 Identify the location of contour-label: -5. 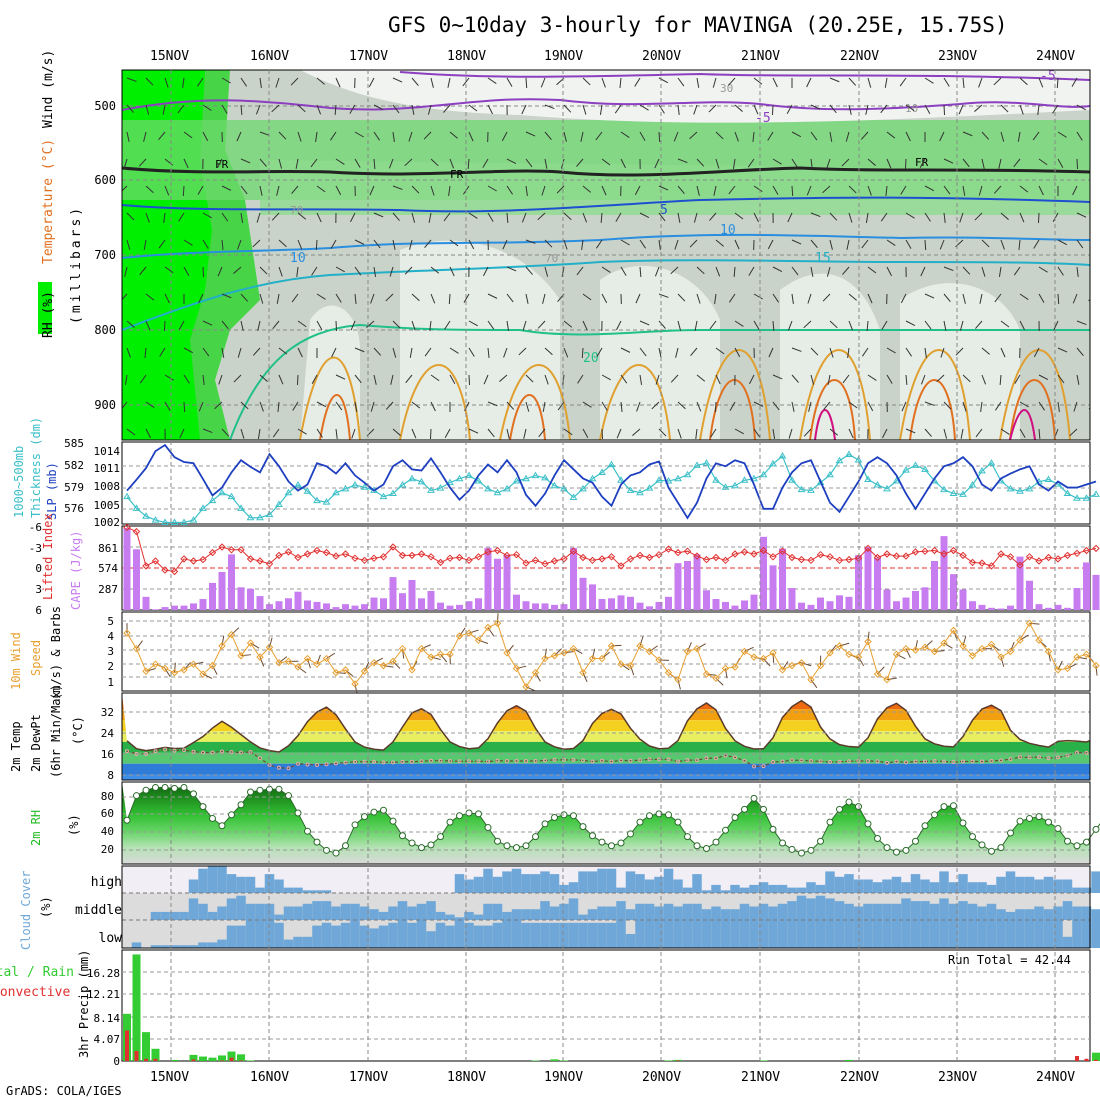
(1048, 76).